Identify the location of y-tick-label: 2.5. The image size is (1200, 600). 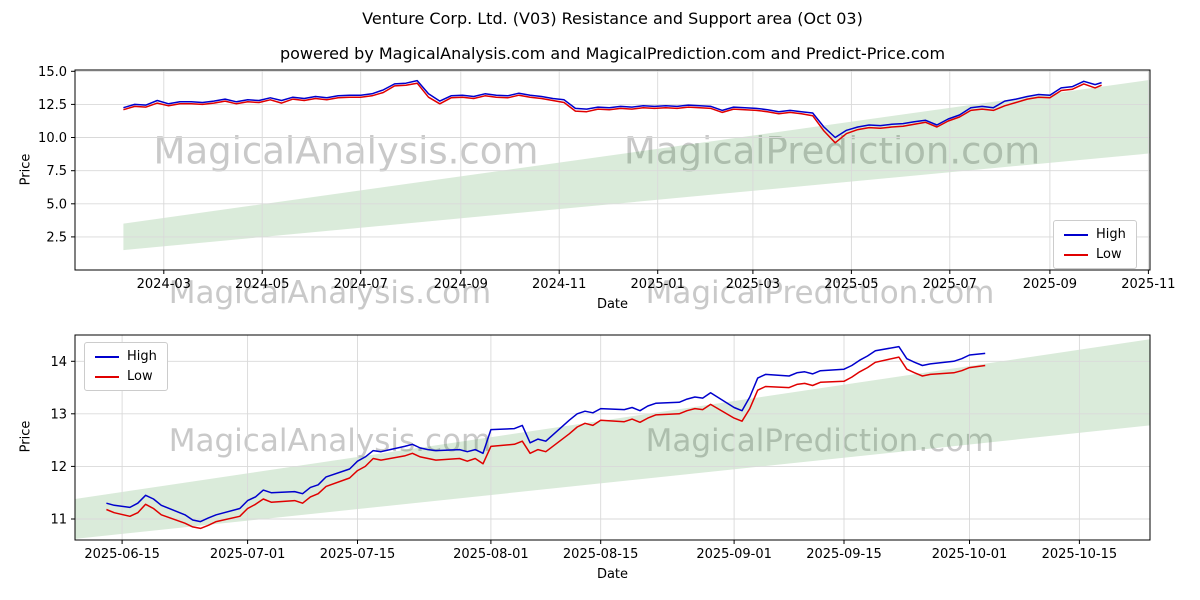
(56, 237).